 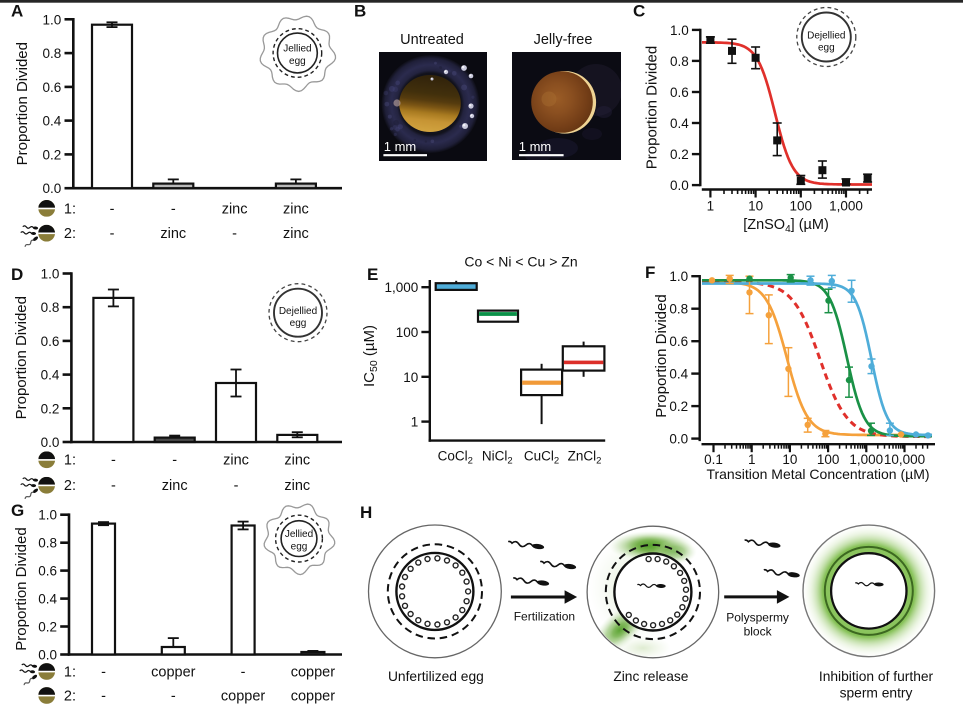 What do you see at coordinates (758, 632) in the screenshot?
I see `svg-text: block` at bounding box center [758, 632].